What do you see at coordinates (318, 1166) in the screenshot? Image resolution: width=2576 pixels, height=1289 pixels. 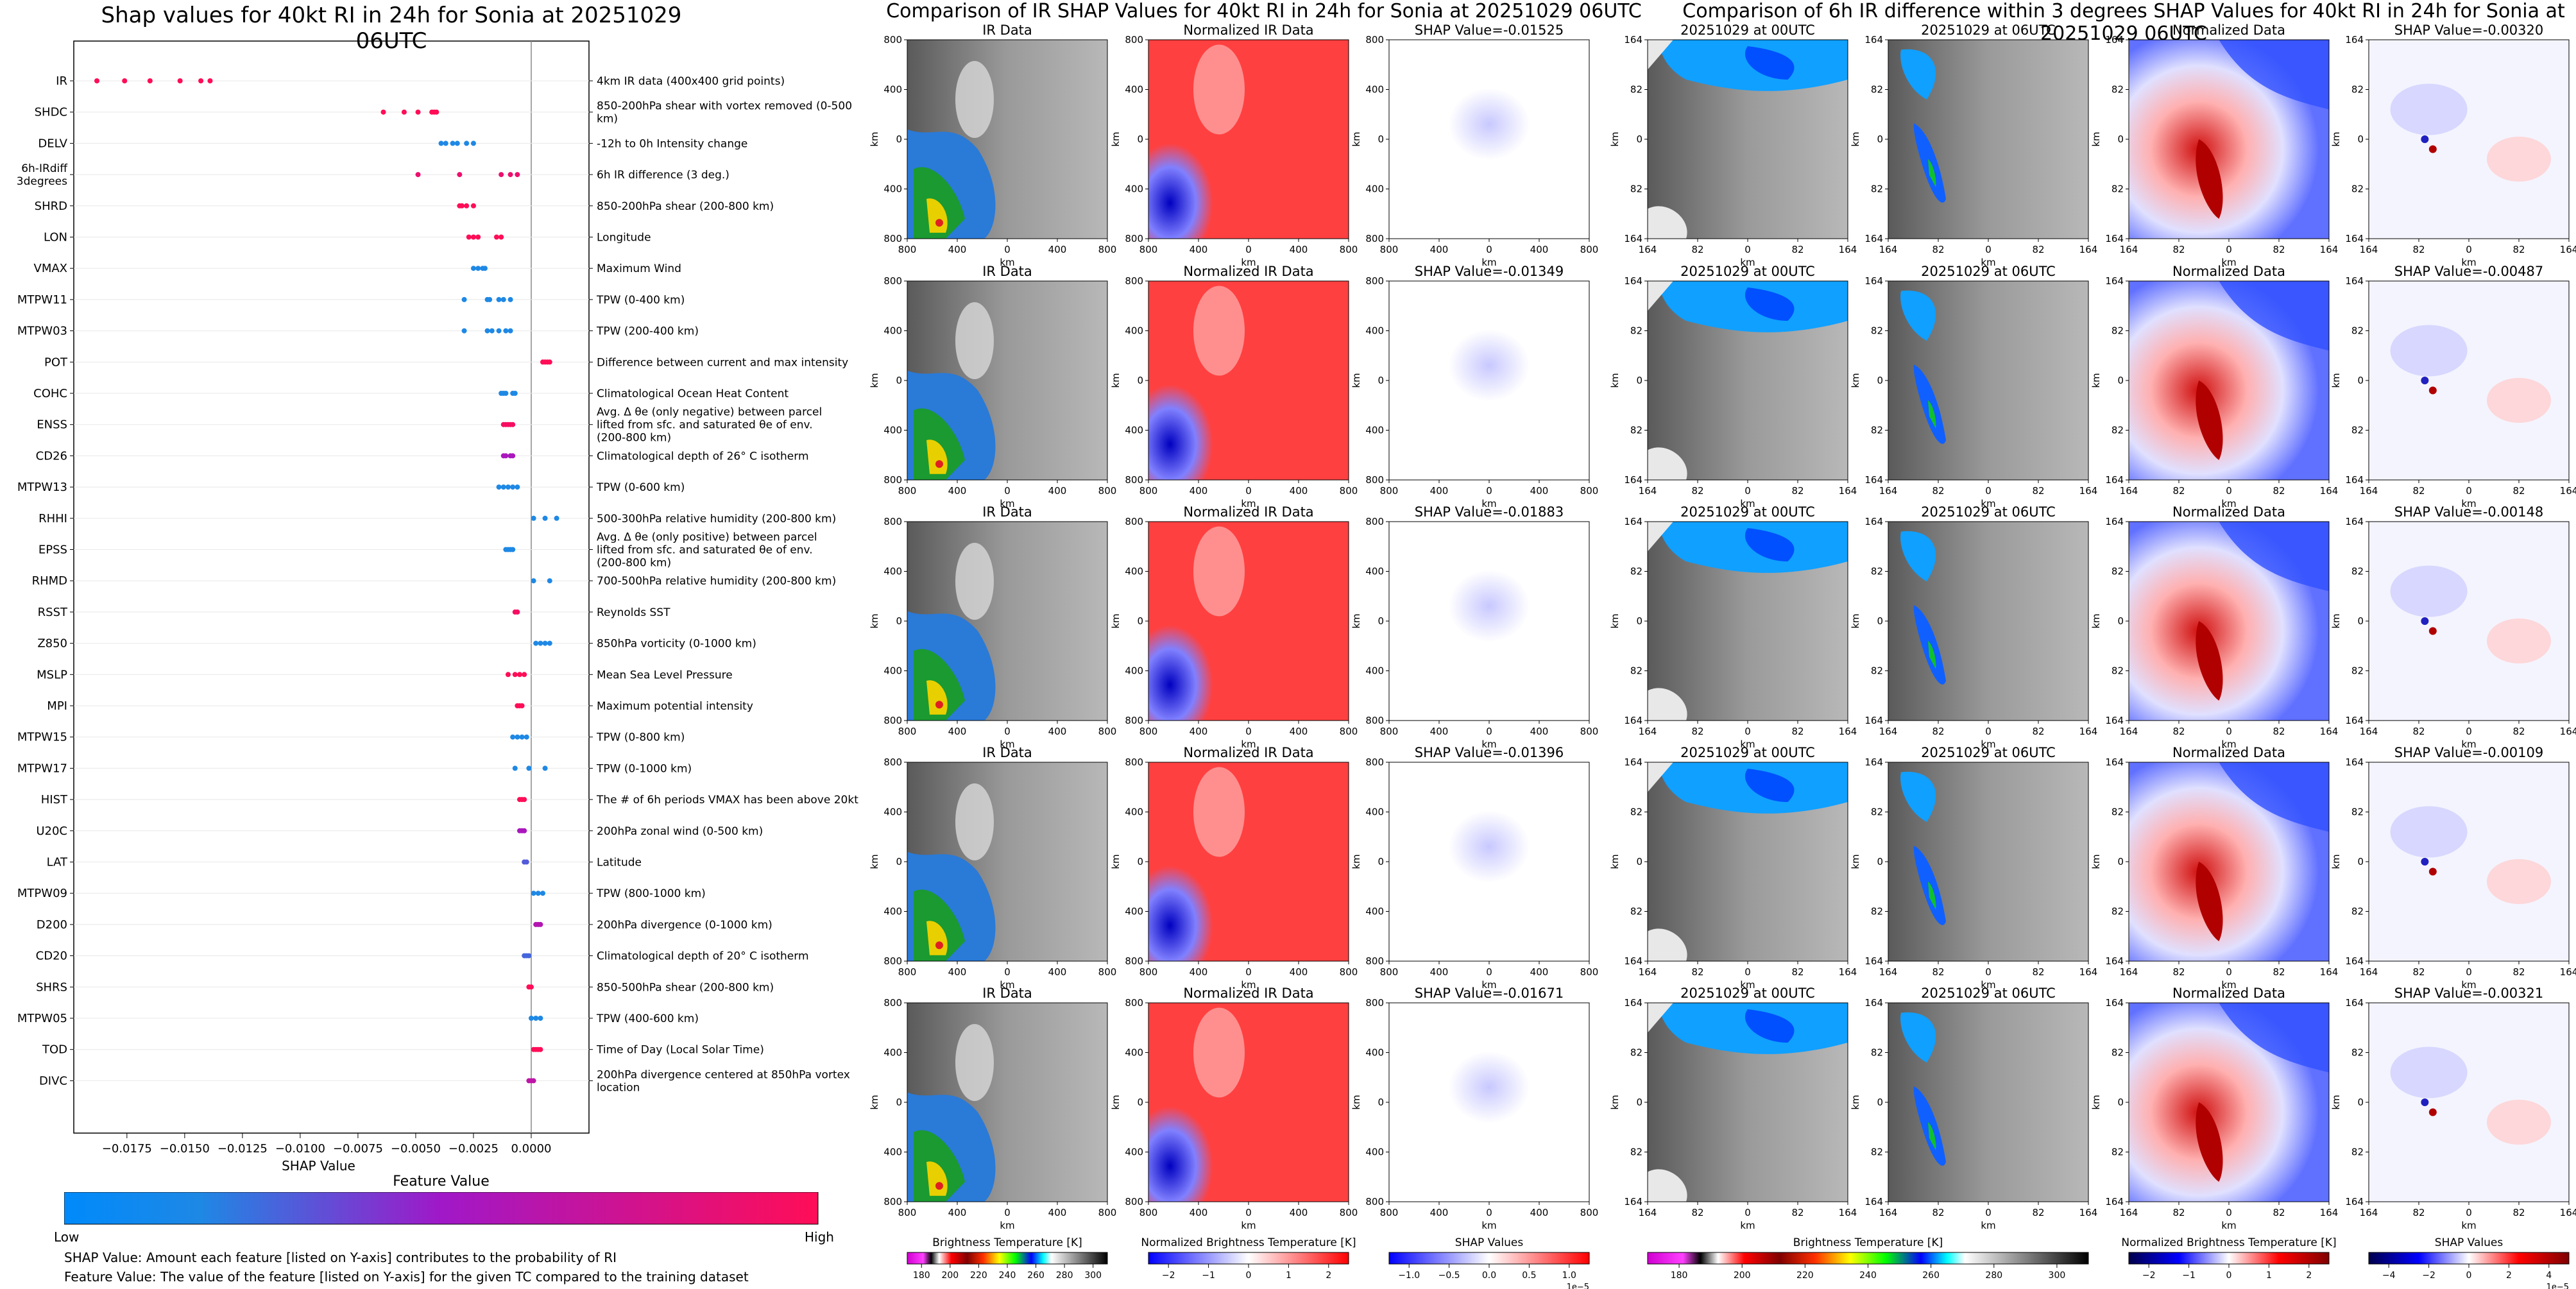 I see `x-axis-label: SHAP Value` at bounding box center [318, 1166].